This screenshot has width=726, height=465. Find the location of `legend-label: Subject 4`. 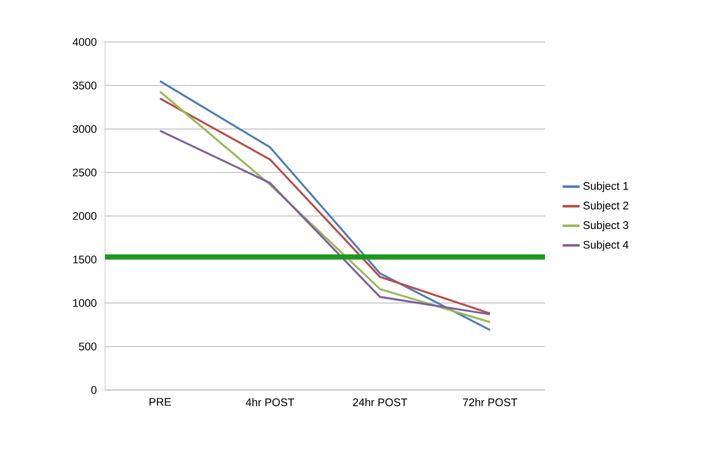

legend-label: Subject 4 is located at coordinates (605, 245).